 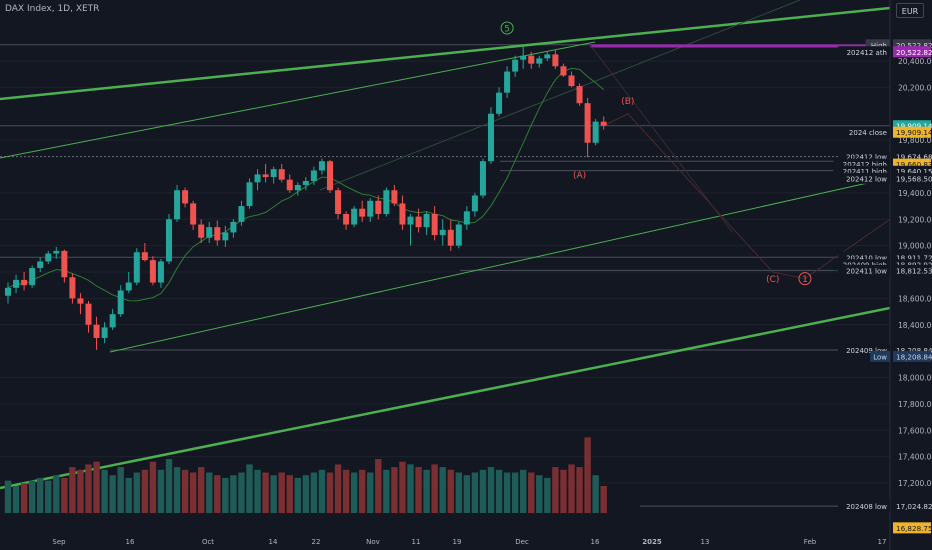 What do you see at coordinates (866, 351) in the screenshot?
I see `price-label-tag: 202409 low` at bounding box center [866, 351].